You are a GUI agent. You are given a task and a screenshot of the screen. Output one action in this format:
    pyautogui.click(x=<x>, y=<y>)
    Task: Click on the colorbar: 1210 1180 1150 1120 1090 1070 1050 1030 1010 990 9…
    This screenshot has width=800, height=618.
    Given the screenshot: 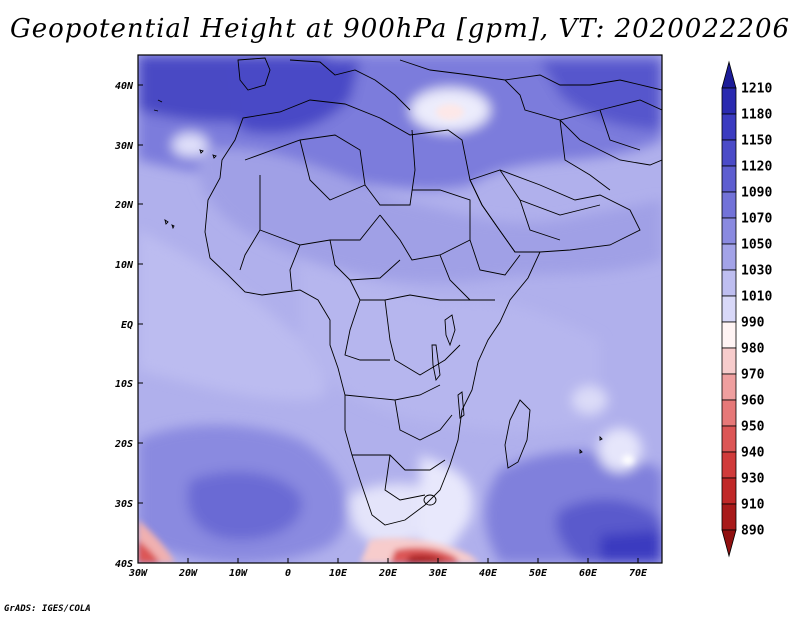 What is the action you would take?
    pyautogui.click(x=746, y=309)
    